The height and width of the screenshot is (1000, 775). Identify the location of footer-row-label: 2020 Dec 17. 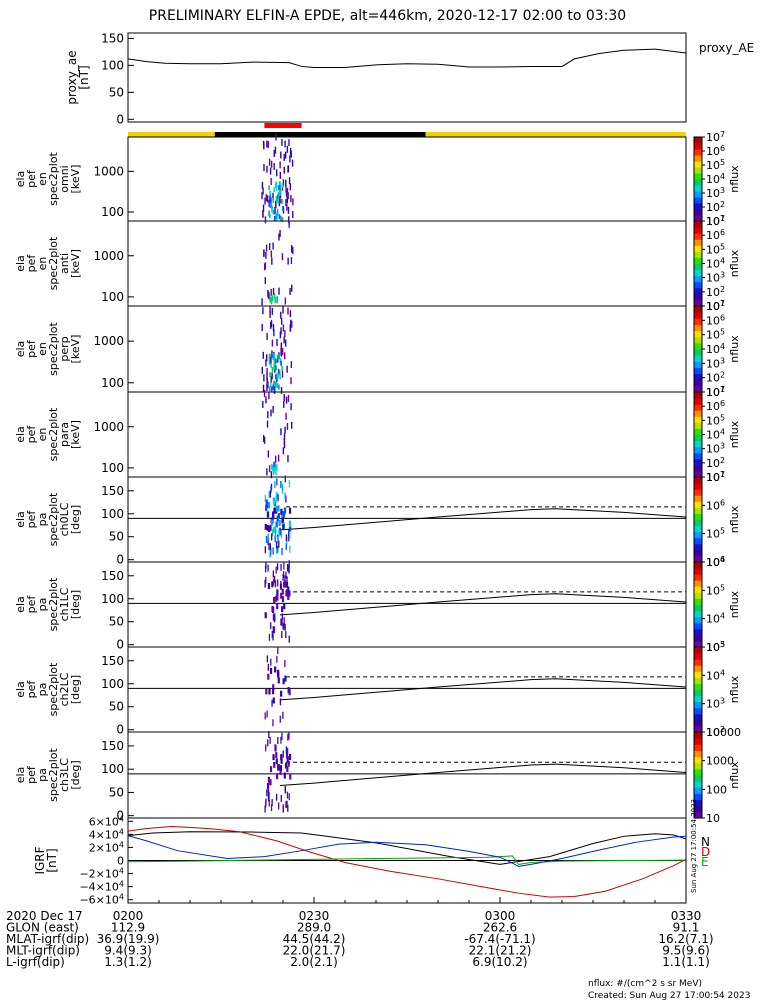
(44, 916).